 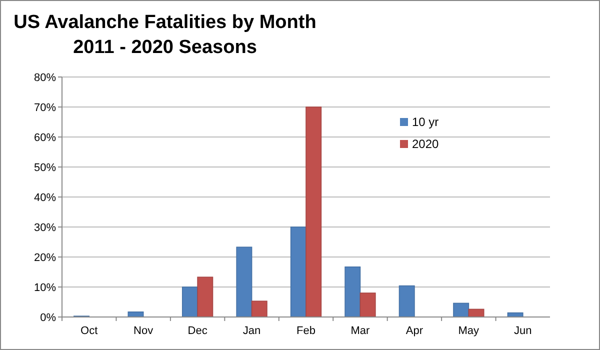 What do you see at coordinates (45, 78) in the screenshot?
I see `y-tick-label: 80%` at bounding box center [45, 78].